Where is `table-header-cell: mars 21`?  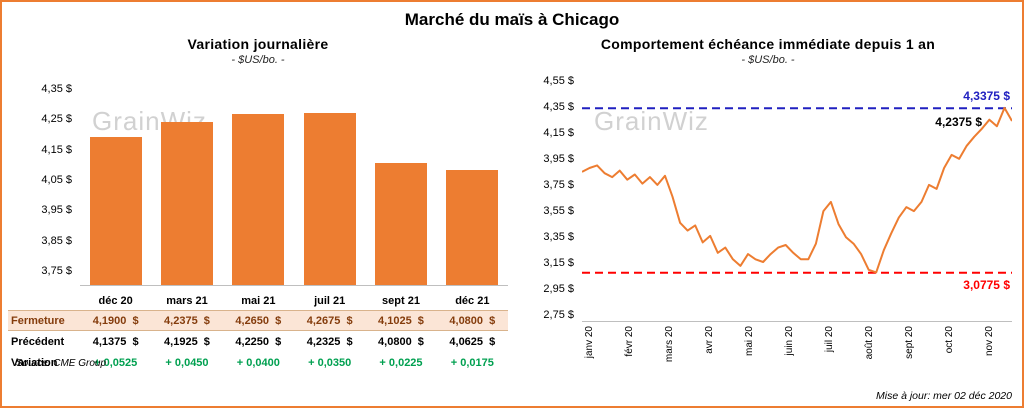
table-header-cell: mars 21 is located at coordinates (187, 301).